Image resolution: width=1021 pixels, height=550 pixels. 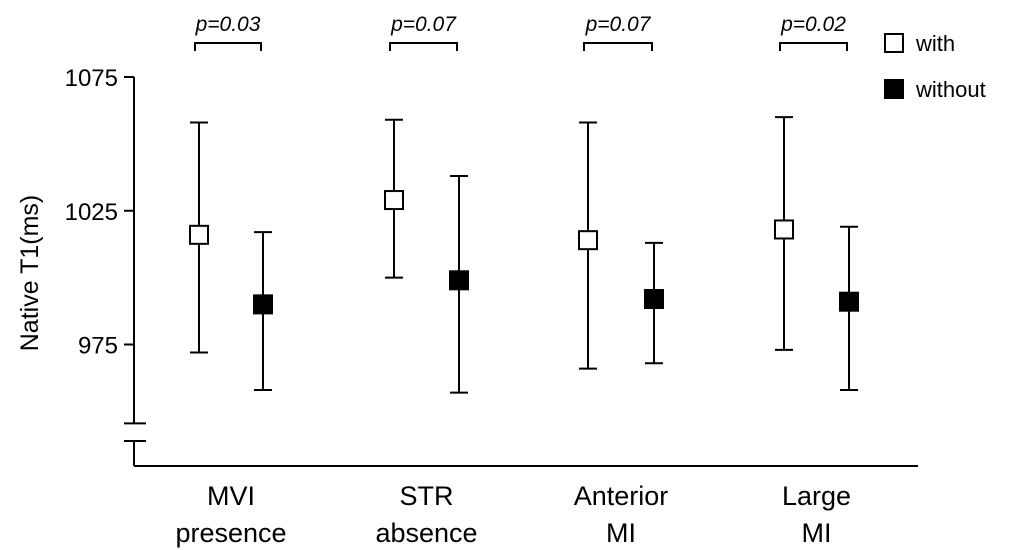 What do you see at coordinates (228, 24) in the screenshot?
I see `p-value-label: p=0.03` at bounding box center [228, 24].